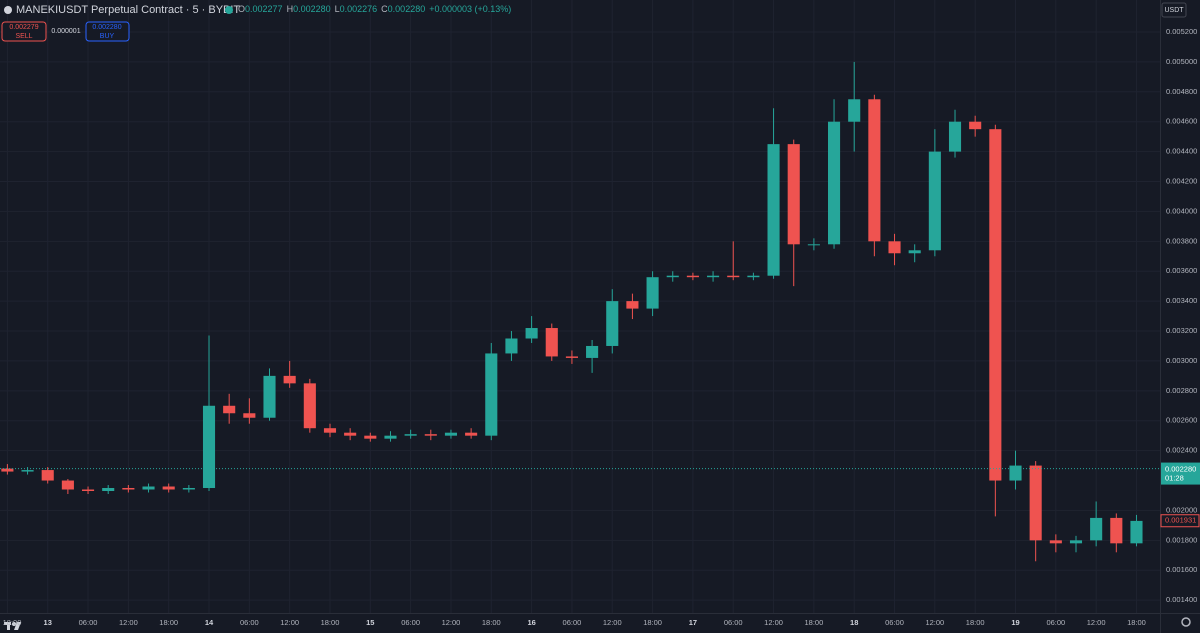  What do you see at coordinates (1181, 180) in the screenshot?
I see `y-tick-label: 0.004200` at bounding box center [1181, 180].